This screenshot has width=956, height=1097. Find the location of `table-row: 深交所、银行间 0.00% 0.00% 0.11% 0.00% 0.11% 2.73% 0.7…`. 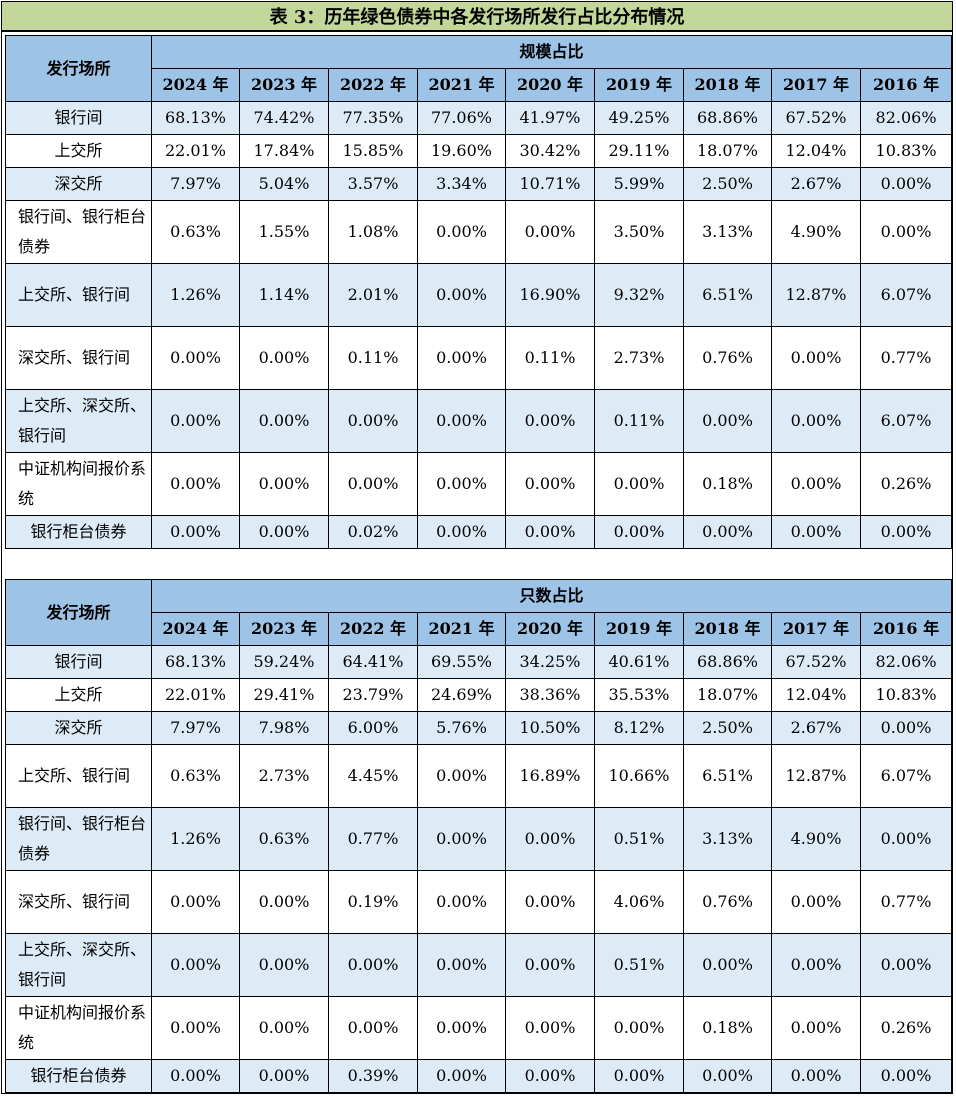

table-row: 深交所、银行间 0.00% 0.00% 0.11% 0.00% 0.11% 2.73% 0.7… is located at coordinates (479, 358).